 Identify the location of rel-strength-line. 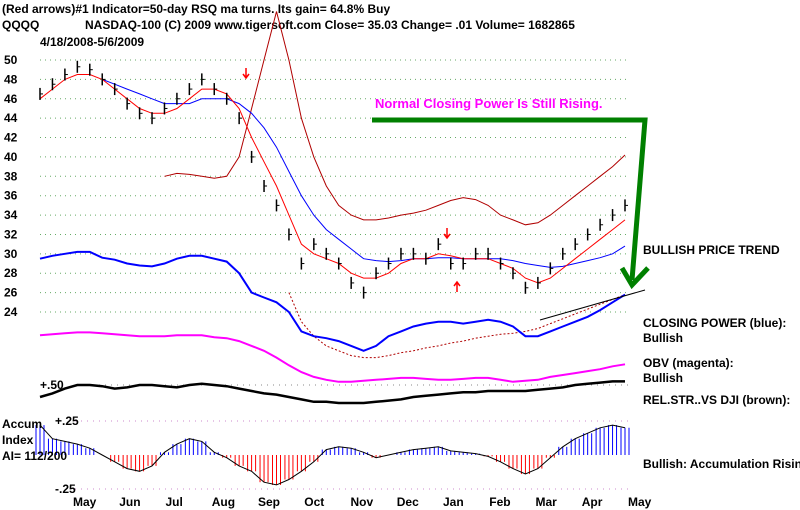
(332, 392).